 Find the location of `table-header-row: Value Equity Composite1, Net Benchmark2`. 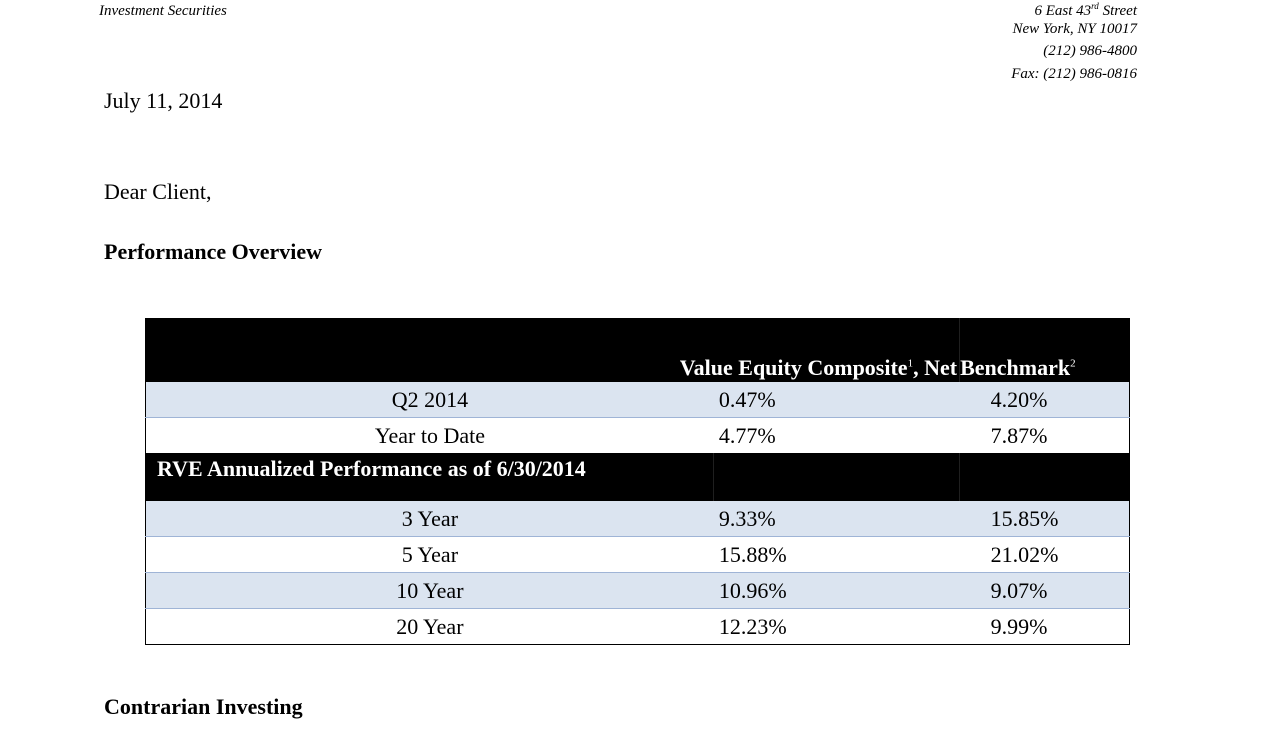

table-header-row: Value Equity Composite1, Net Benchmark2 is located at coordinates (637, 350).